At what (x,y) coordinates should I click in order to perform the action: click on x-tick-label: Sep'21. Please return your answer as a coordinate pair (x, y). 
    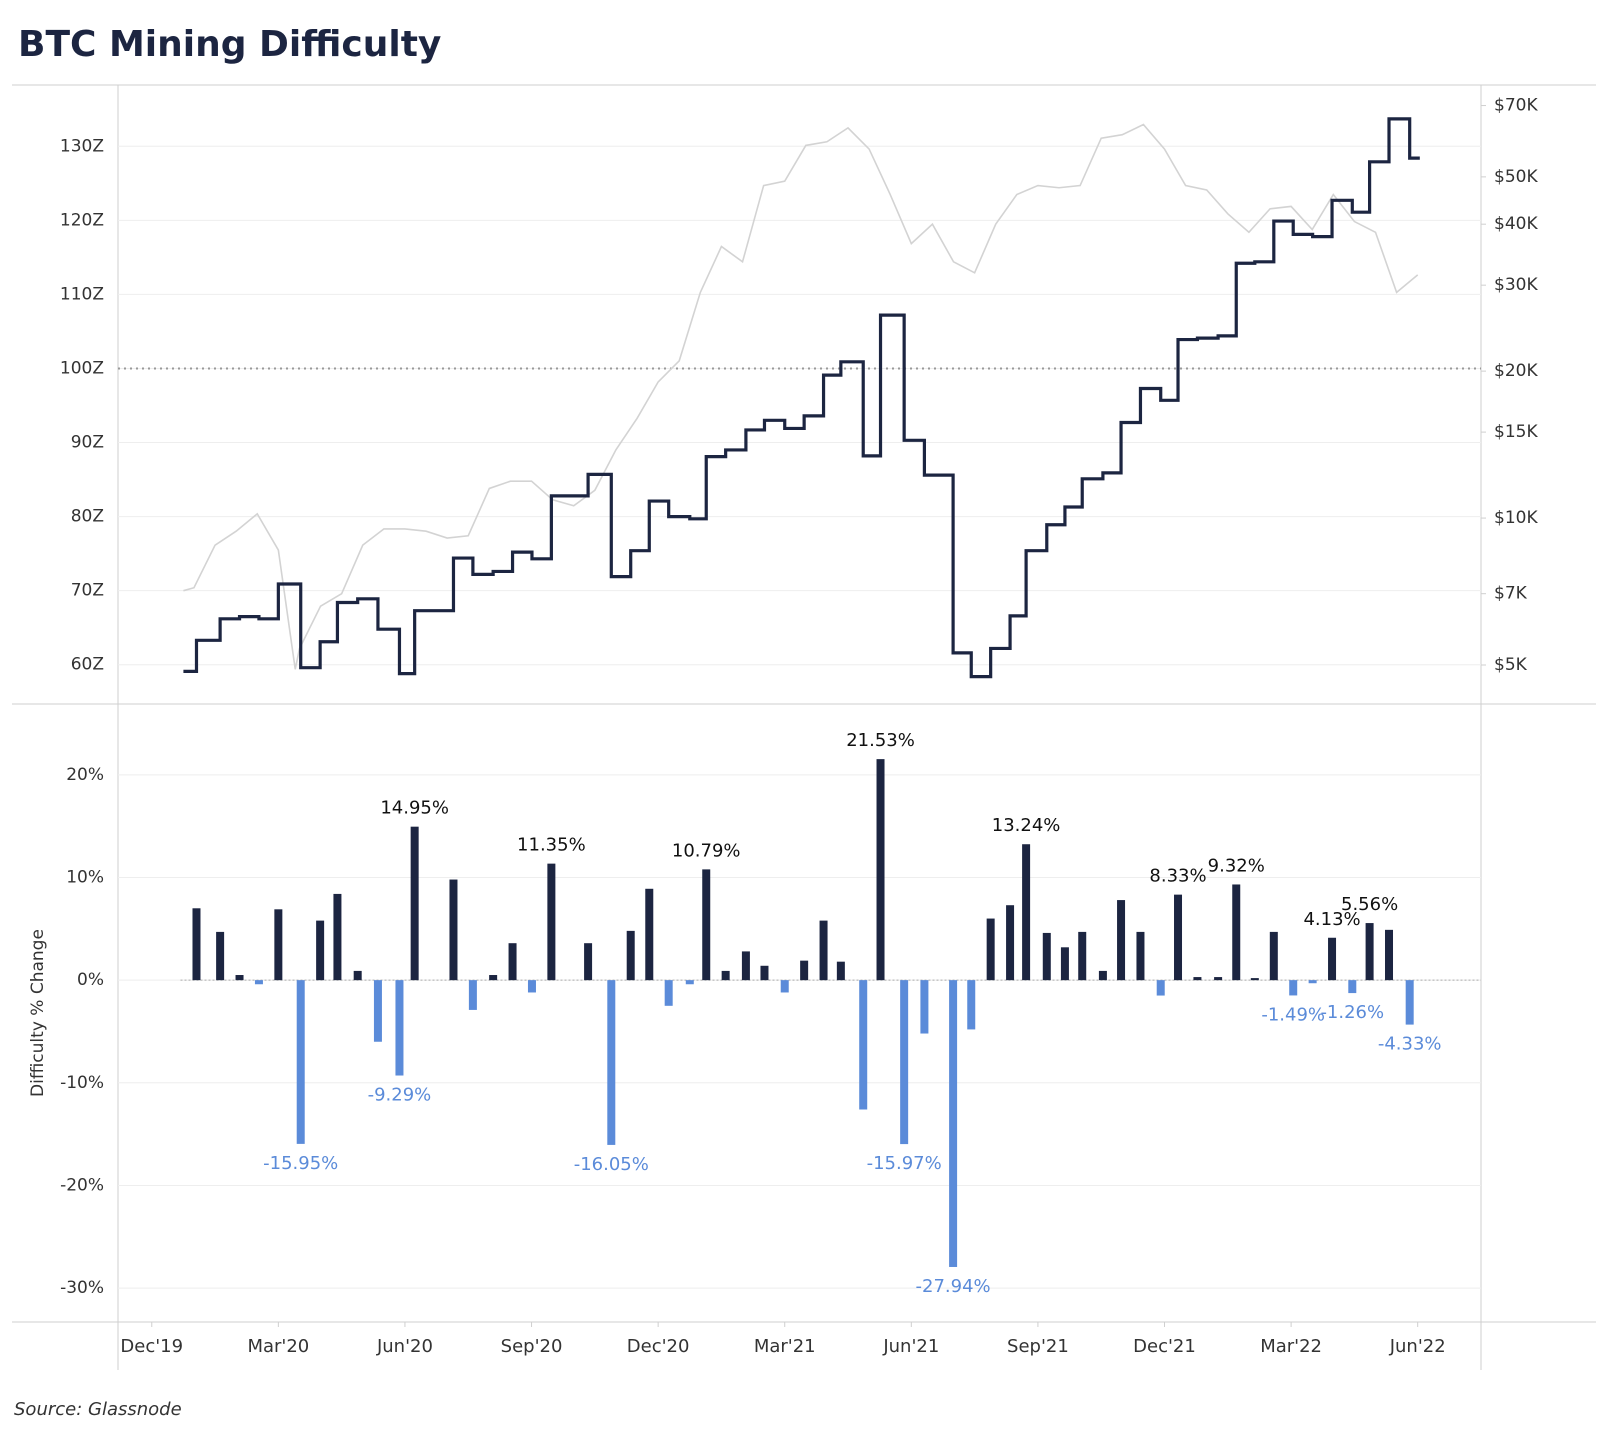
    Looking at the image, I should click on (1038, 1346).